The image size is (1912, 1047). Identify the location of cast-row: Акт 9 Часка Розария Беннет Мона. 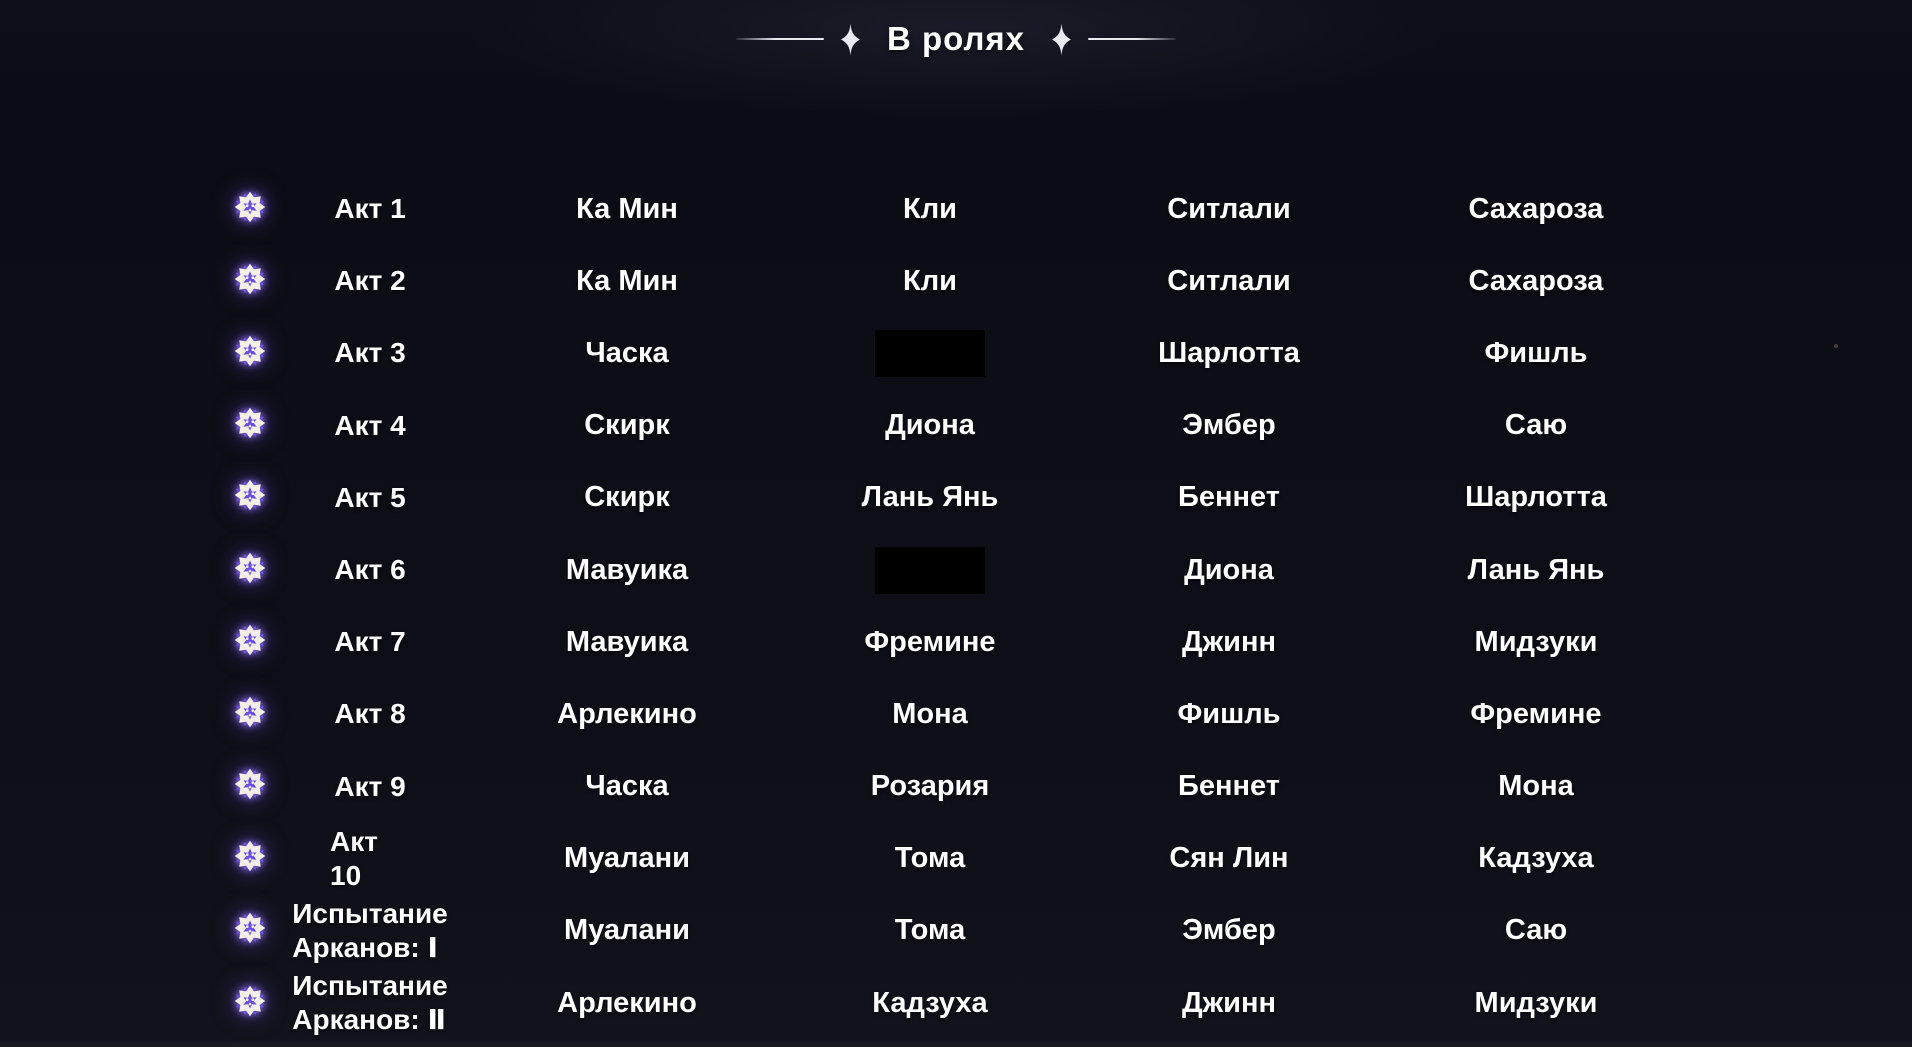
(900, 787).